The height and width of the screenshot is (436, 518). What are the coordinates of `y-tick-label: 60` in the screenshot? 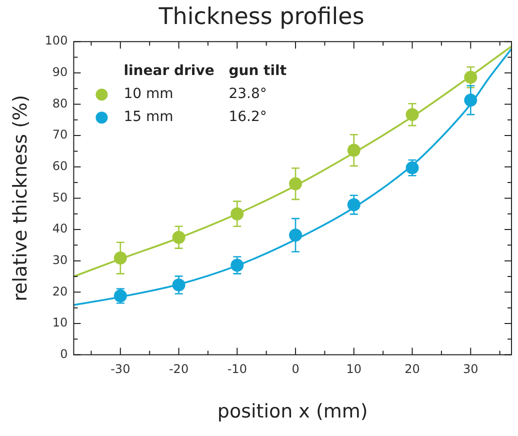 It's located at (60, 166).